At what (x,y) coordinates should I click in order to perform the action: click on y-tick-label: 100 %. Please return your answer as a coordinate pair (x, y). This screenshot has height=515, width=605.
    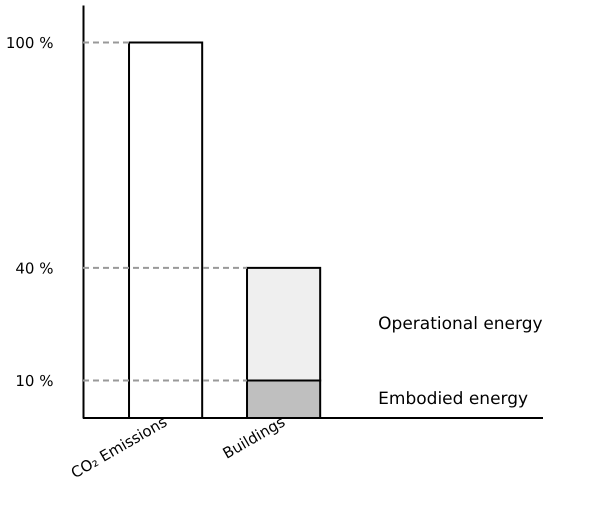
    Looking at the image, I should click on (30, 43).